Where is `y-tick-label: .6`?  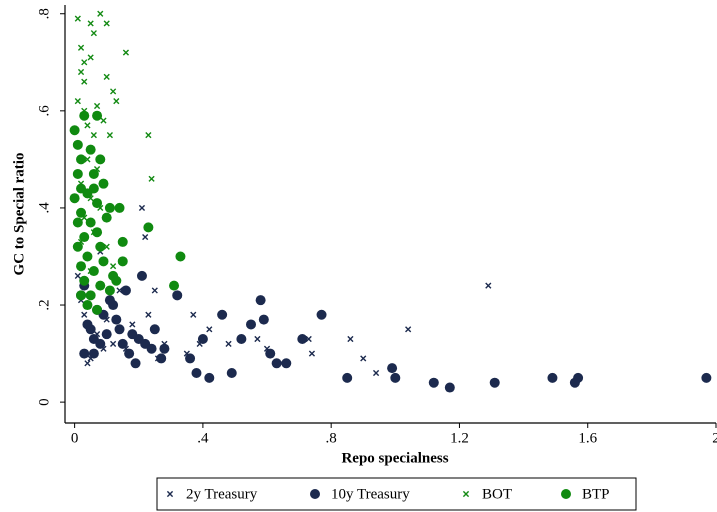
y-tick-label: .6 is located at coordinates (44, 111).